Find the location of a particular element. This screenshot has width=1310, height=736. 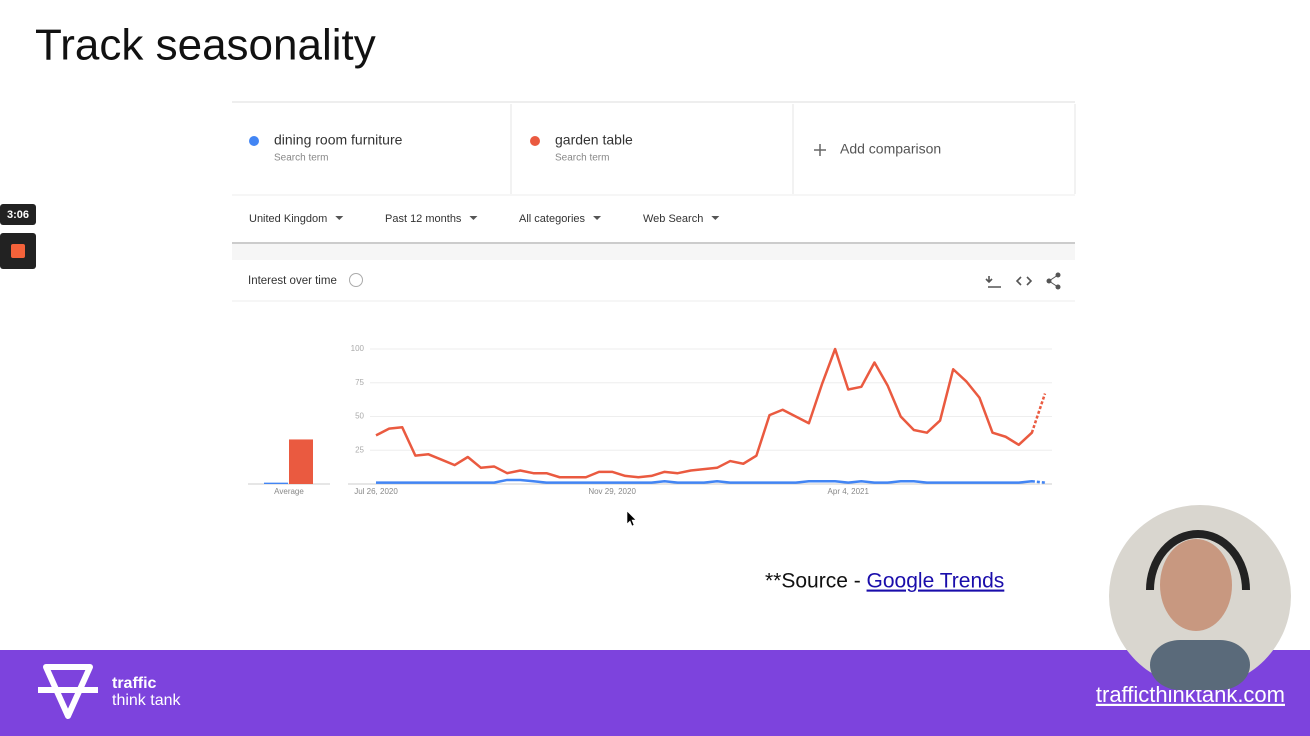

x-tick-label: Nov 29, 2020 is located at coordinates (612, 491).